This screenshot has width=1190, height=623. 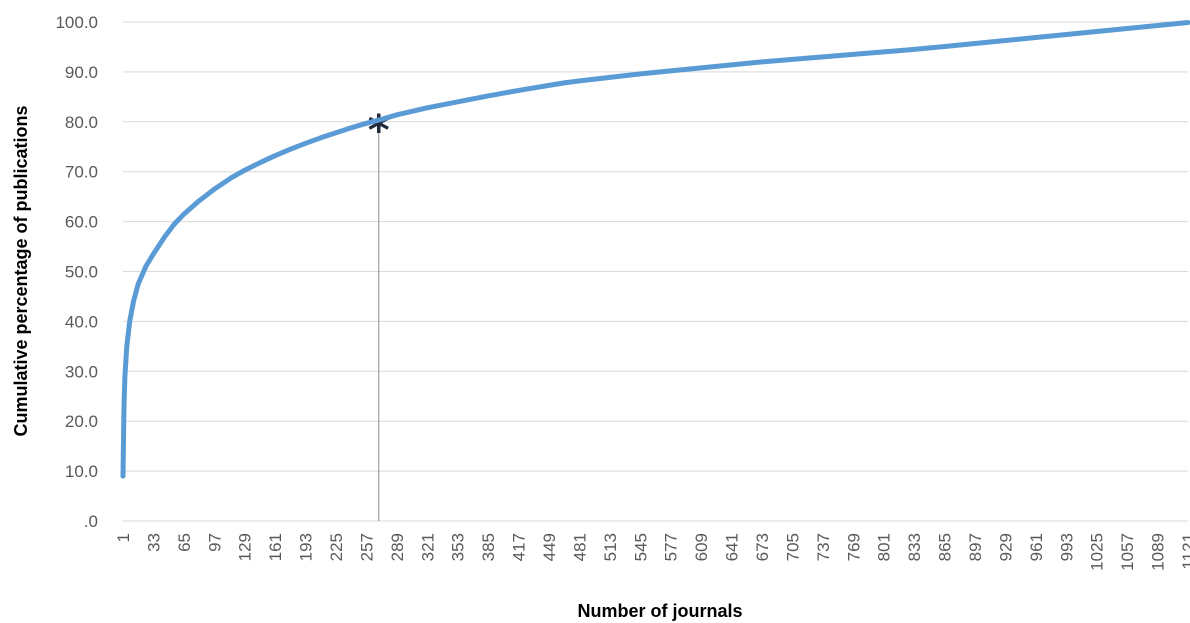 What do you see at coordinates (1158, 552) in the screenshot?
I see `x-tick-label: 1089` at bounding box center [1158, 552].